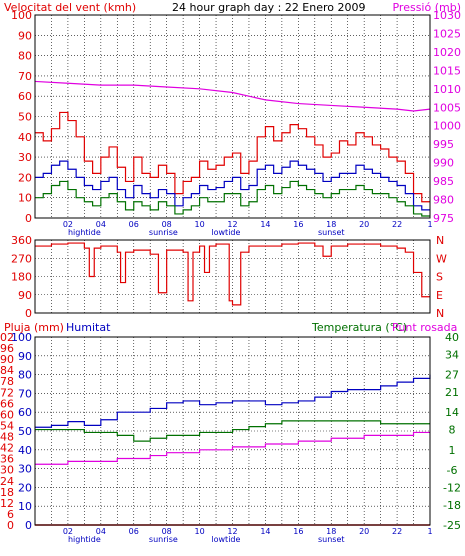  I want to click on direction-tick-label: 270, so click(21, 258).